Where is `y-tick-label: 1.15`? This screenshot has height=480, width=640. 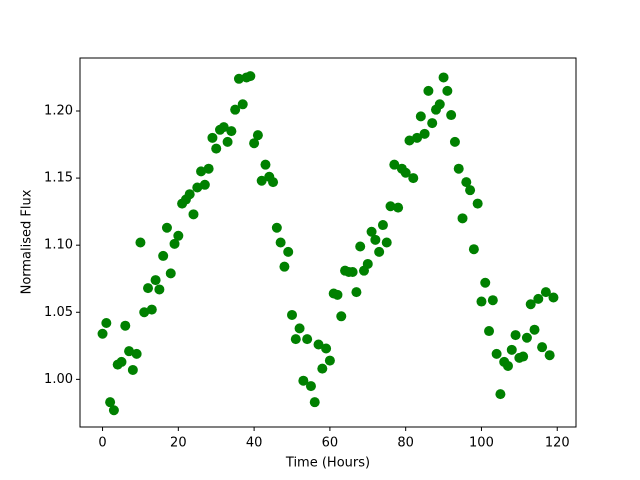 y-tick-label: 1.15 is located at coordinates (58, 178).